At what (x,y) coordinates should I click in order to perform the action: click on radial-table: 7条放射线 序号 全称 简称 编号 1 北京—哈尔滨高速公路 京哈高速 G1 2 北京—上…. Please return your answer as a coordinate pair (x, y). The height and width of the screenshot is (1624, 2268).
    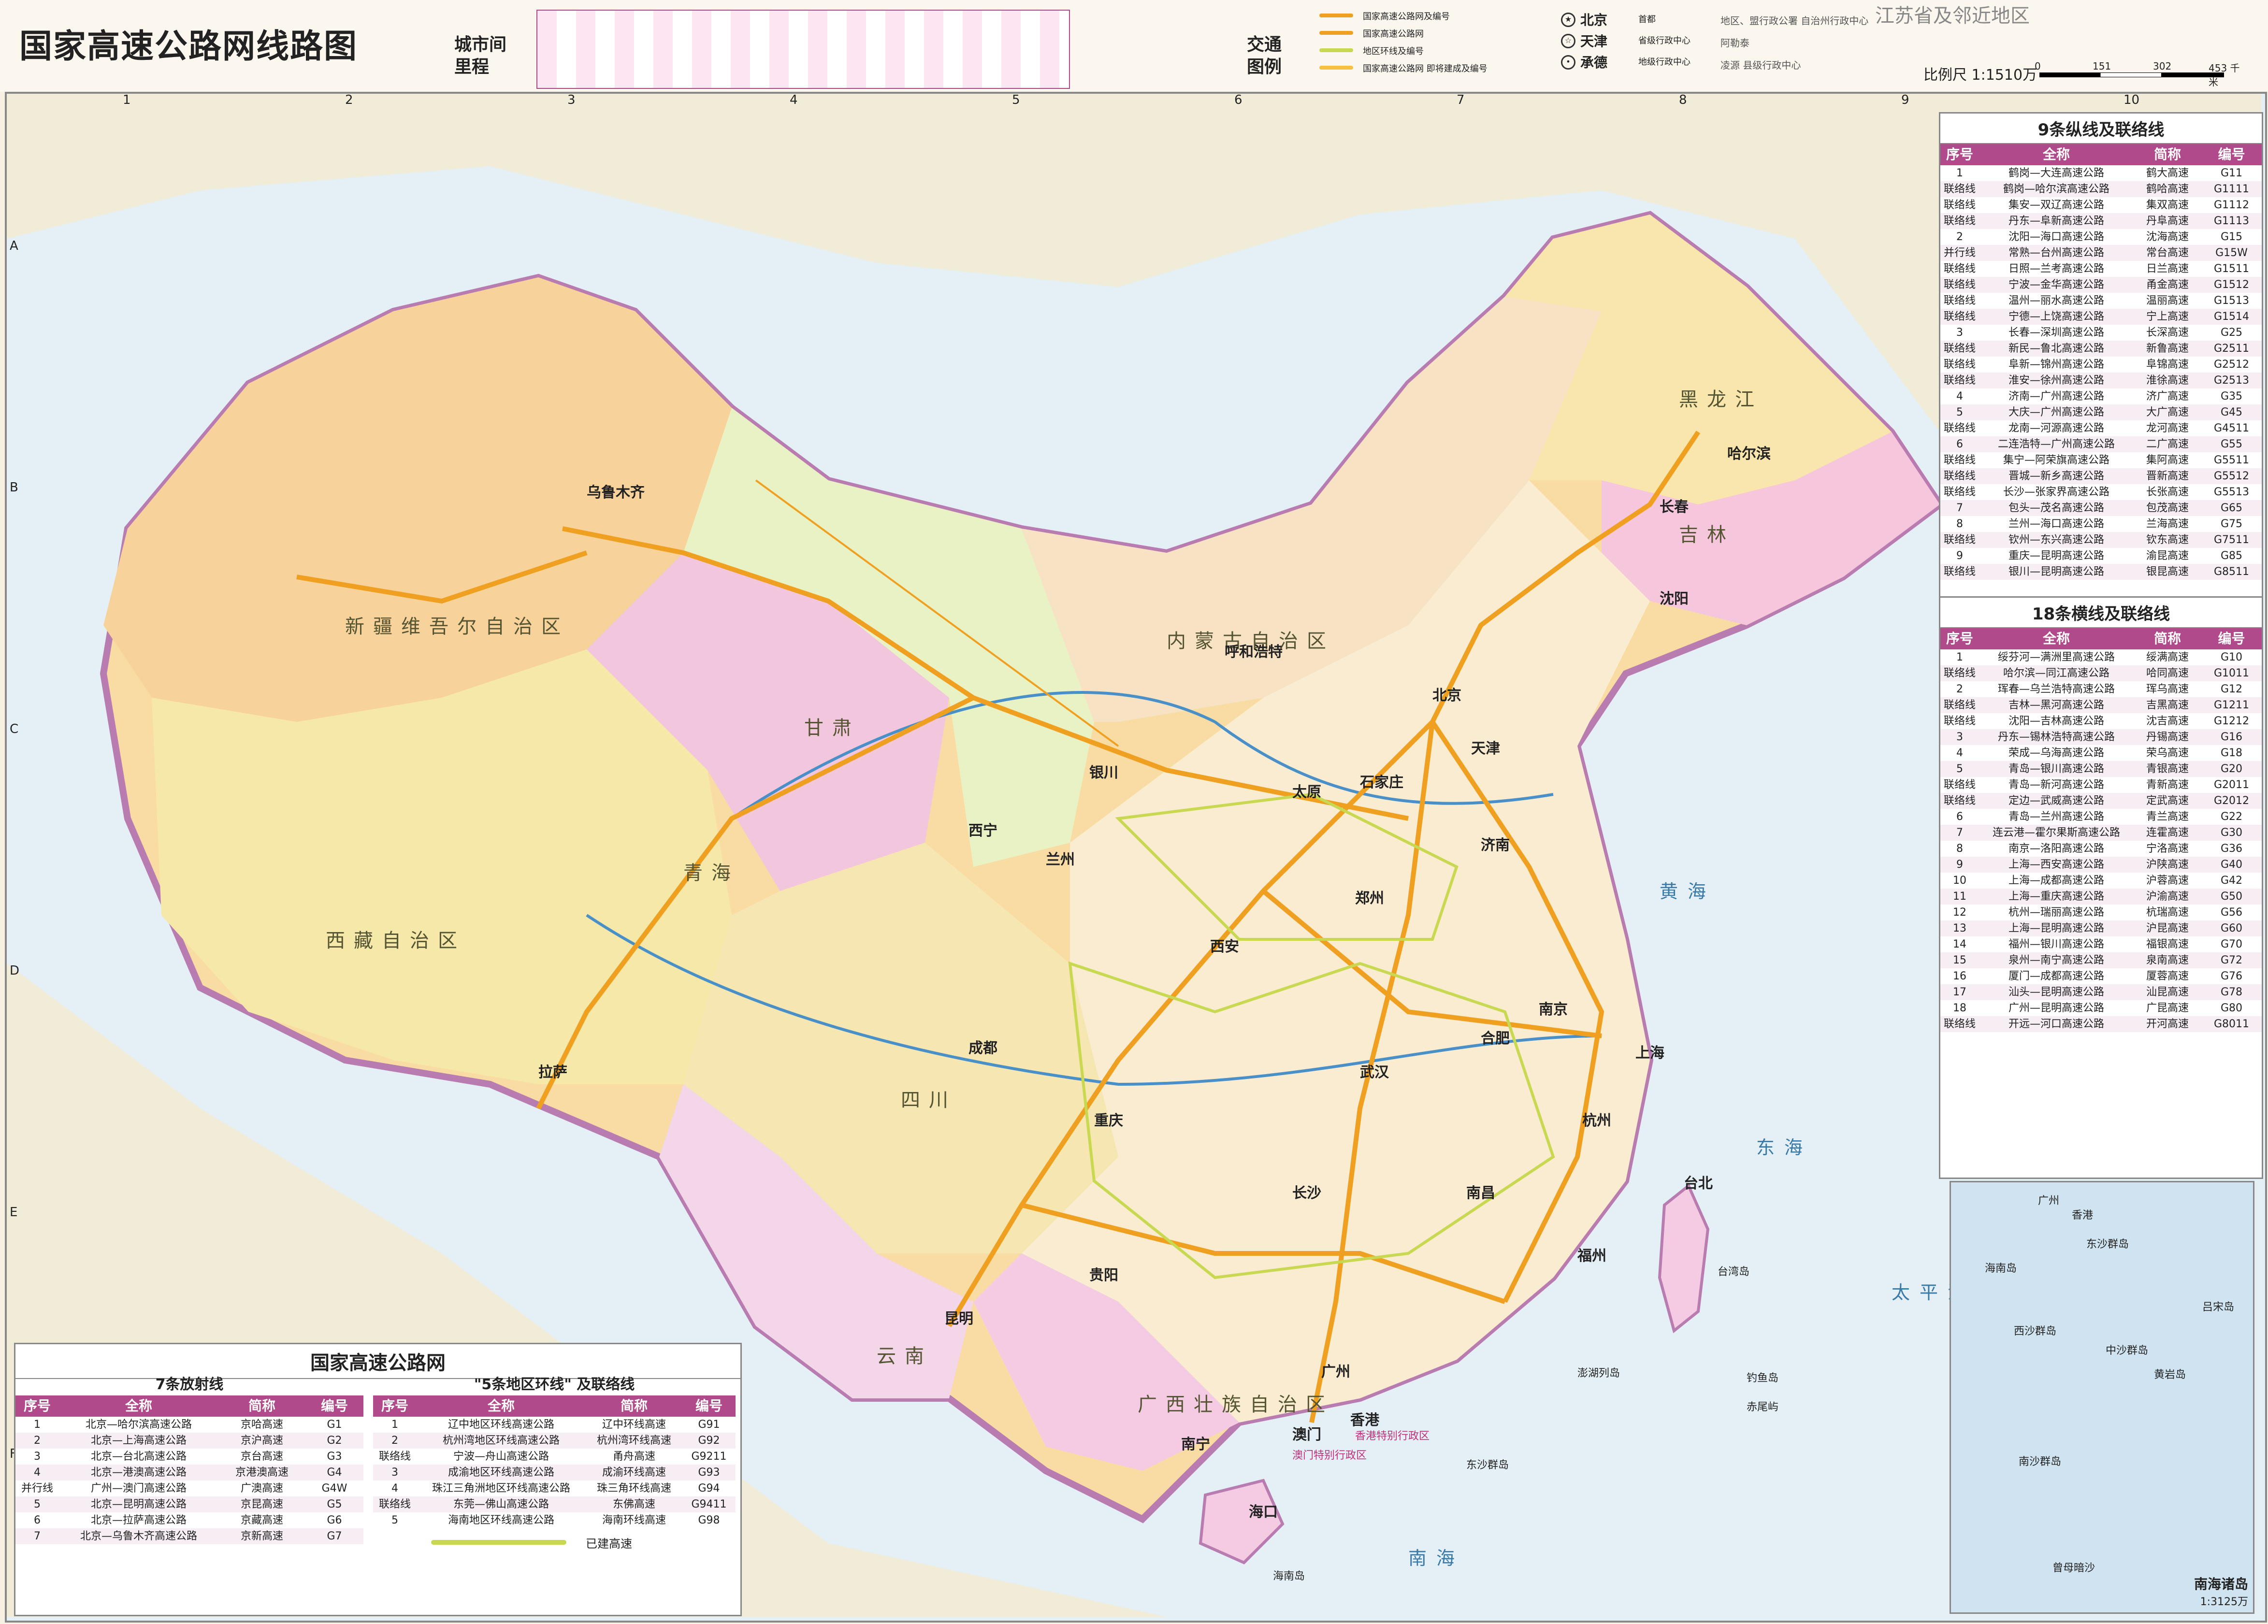
    Looking at the image, I should click on (189, 1459).